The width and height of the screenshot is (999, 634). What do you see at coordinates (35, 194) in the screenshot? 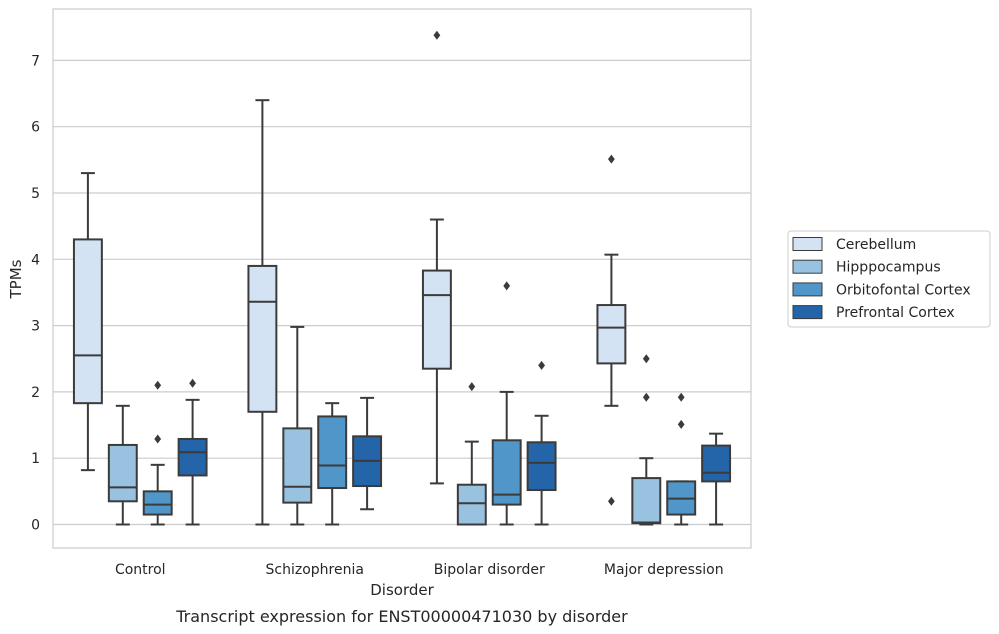
I see `y-tick-label: 5` at bounding box center [35, 194].